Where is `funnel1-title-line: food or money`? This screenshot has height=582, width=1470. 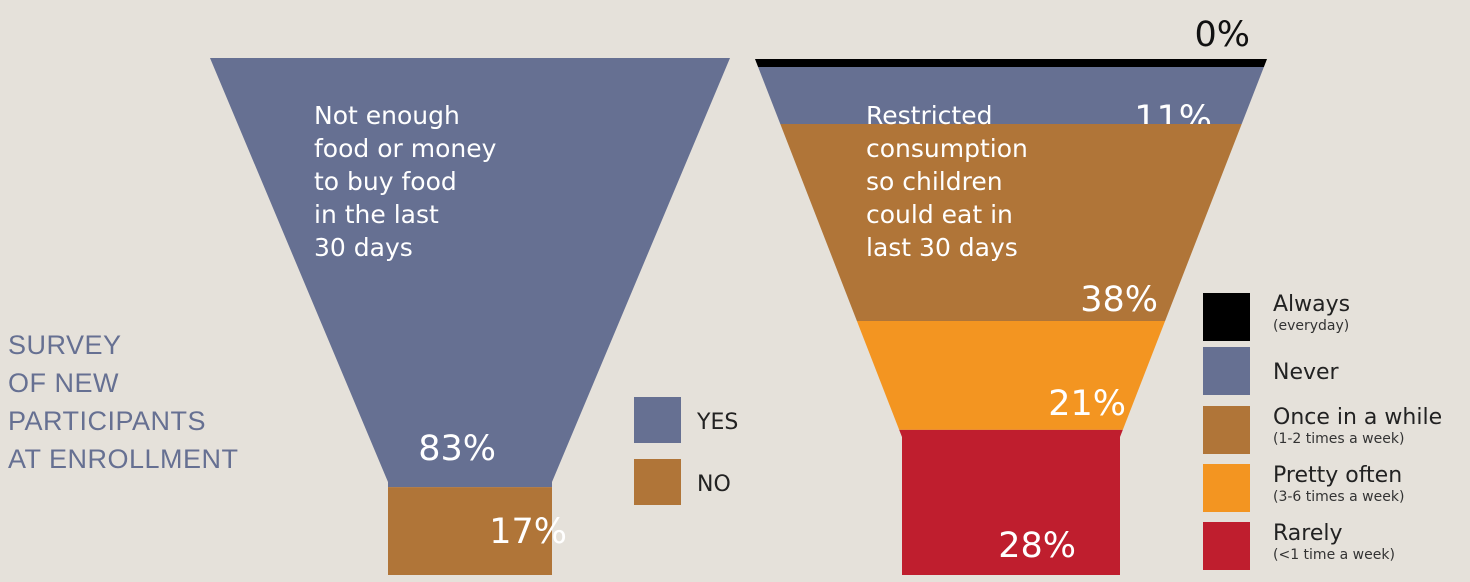
funnel1-title-line: food or money is located at coordinates (405, 148).